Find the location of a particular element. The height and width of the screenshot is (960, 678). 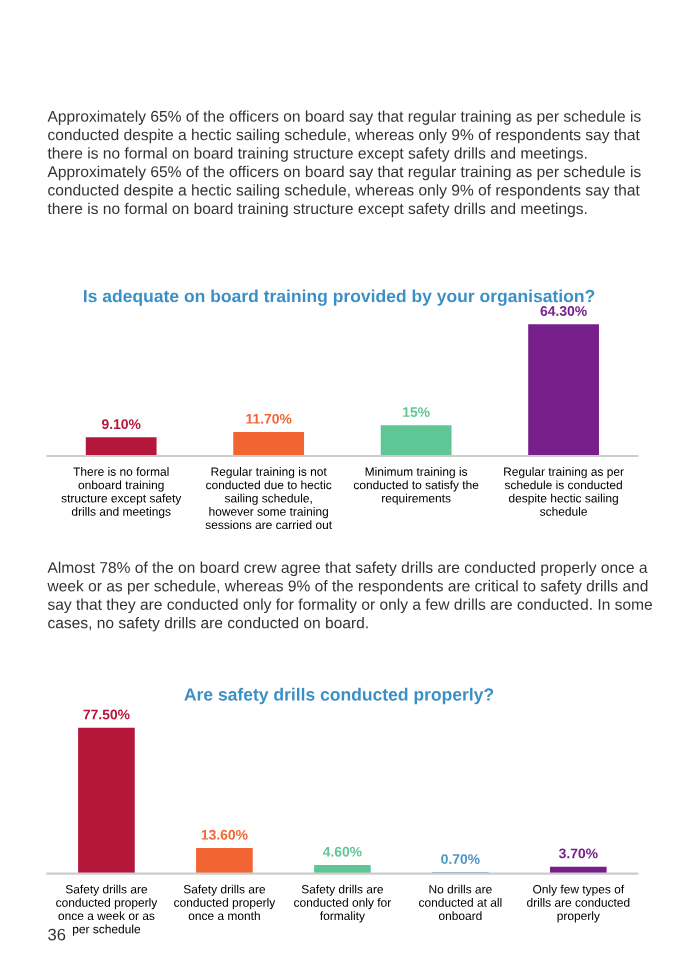

chart-title: Is adequate on board training provided by your organisation? is located at coordinates (339, 297).